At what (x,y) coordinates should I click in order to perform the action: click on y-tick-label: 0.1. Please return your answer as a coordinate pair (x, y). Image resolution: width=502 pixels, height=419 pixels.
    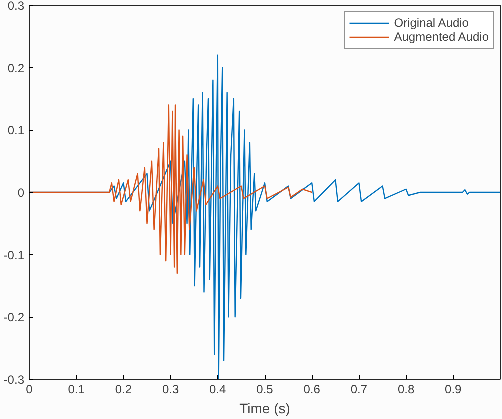
    Looking at the image, I should click on (16, 131).